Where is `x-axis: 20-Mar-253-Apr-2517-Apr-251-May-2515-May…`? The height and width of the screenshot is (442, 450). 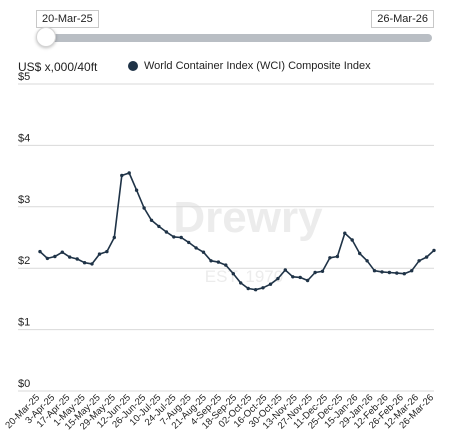 x-axis: 20-Mar-253-Apr-2517-Apr-251-May-2515-May… is located at coordinates (219, 412).